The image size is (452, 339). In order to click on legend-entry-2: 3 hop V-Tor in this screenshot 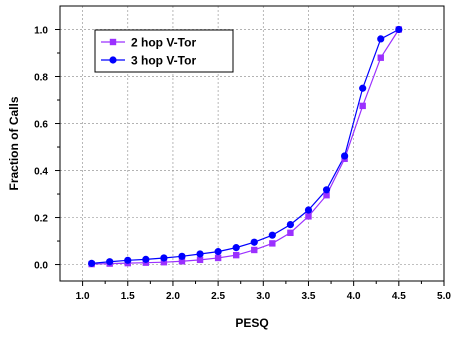, I will do `click(148, 61)`.